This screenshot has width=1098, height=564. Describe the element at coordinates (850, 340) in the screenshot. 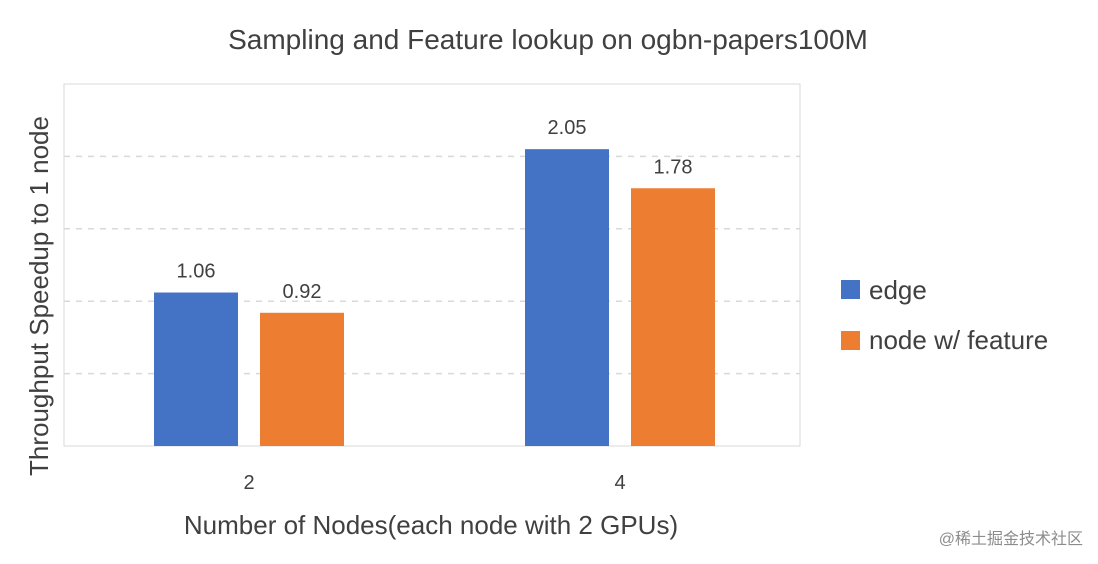

I see `legend-swatch-node-feature` at that location.